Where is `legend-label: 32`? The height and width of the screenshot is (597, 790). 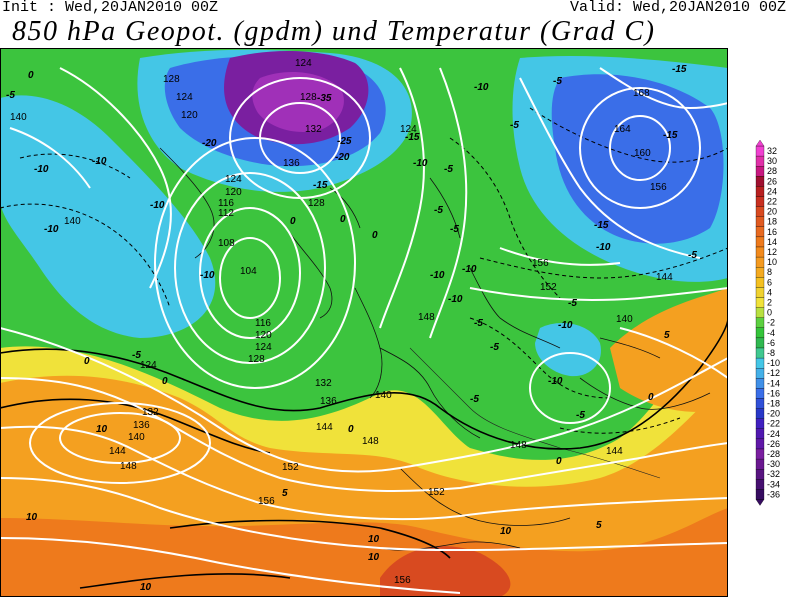 legend-label: 32 is located at coordinates (772, 151).